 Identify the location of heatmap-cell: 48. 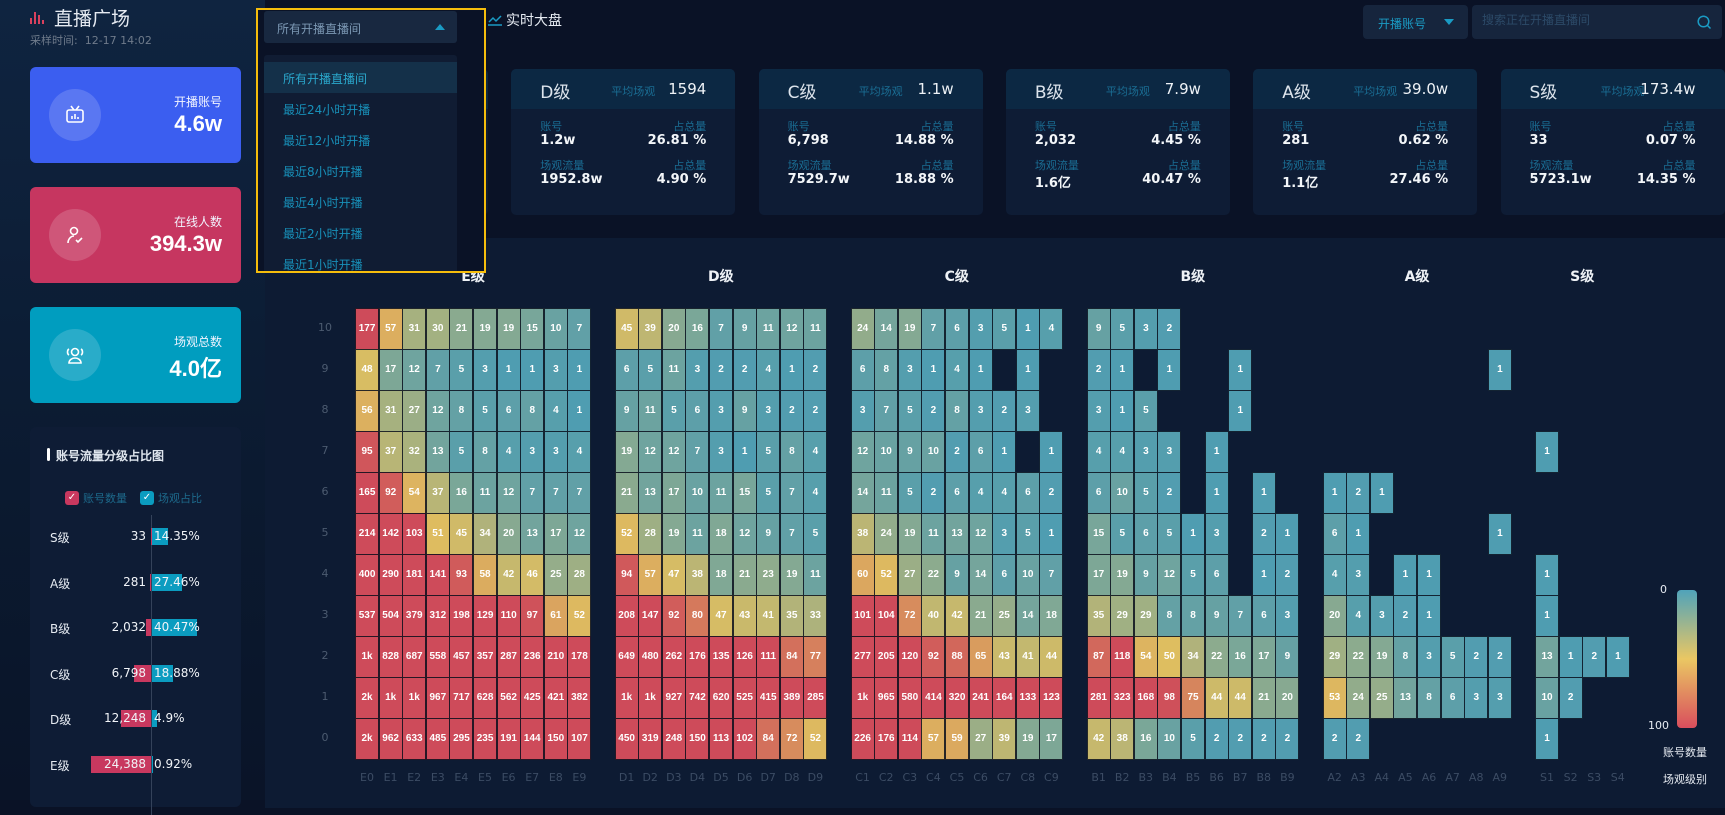
(367, 370).